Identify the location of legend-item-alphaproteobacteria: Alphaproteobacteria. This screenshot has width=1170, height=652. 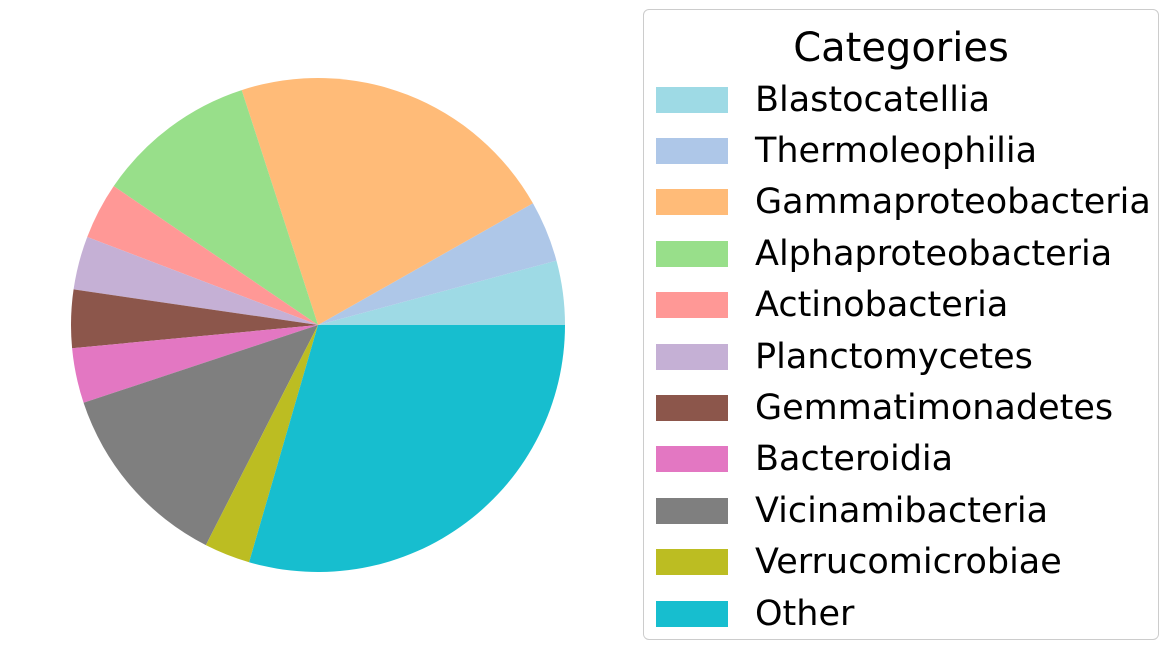
(903, 253).